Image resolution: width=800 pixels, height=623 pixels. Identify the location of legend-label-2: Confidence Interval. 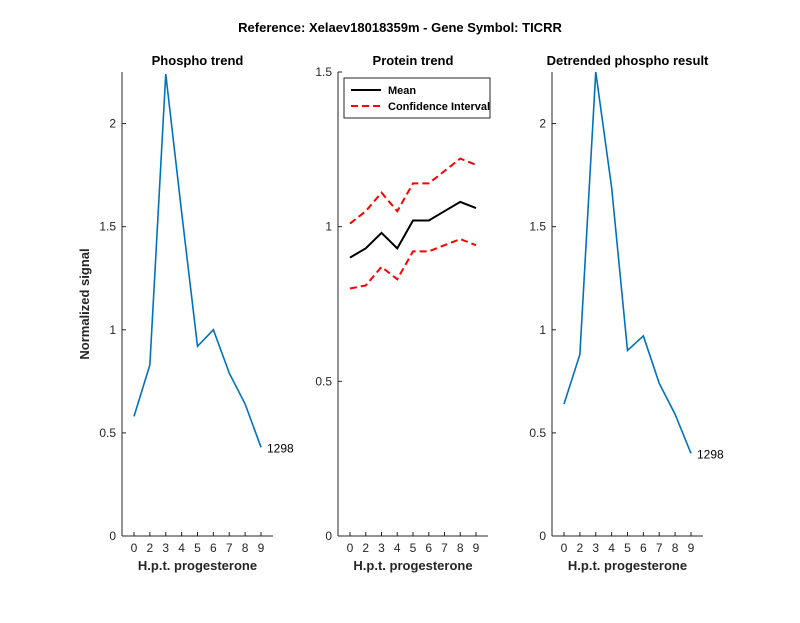
(439, 107).